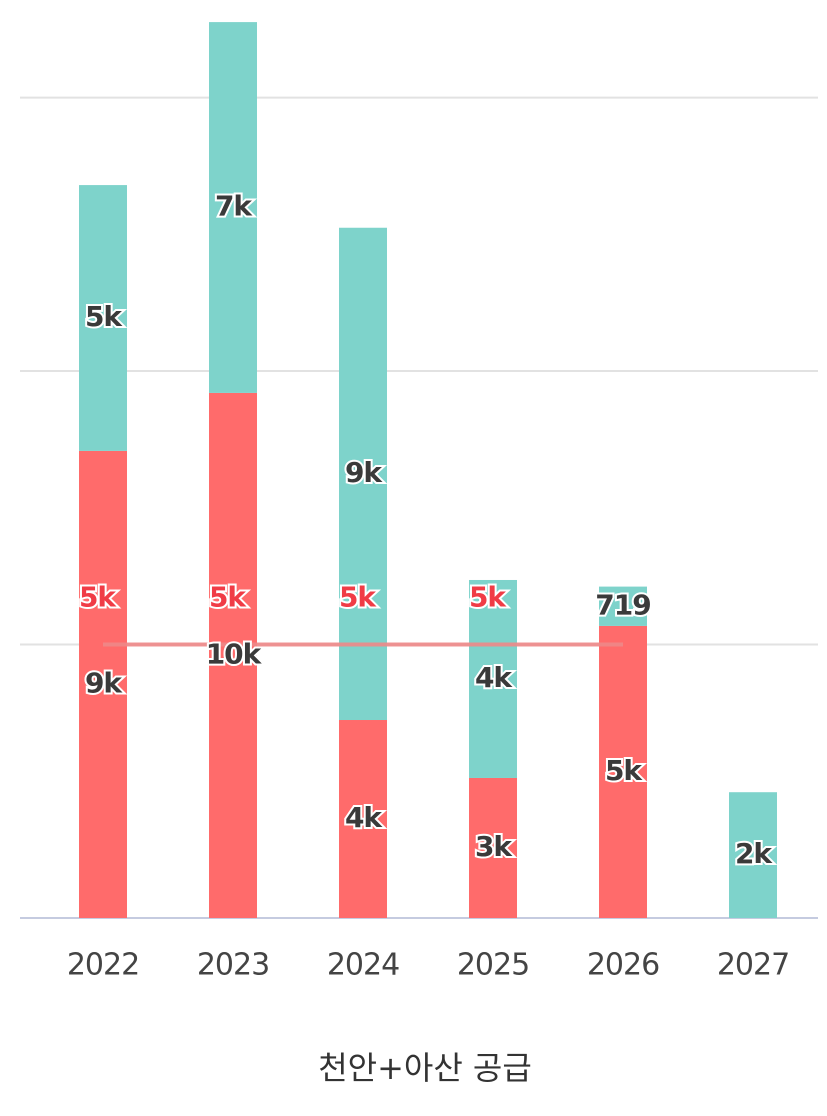  I want to click on data-label: 3k, so click(494, 846).